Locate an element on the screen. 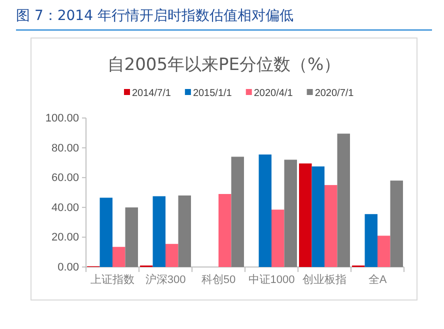 The width and height of the screenshot is (444, 329). y-tick-label: 60.00 is located at coordinates (65, 178).